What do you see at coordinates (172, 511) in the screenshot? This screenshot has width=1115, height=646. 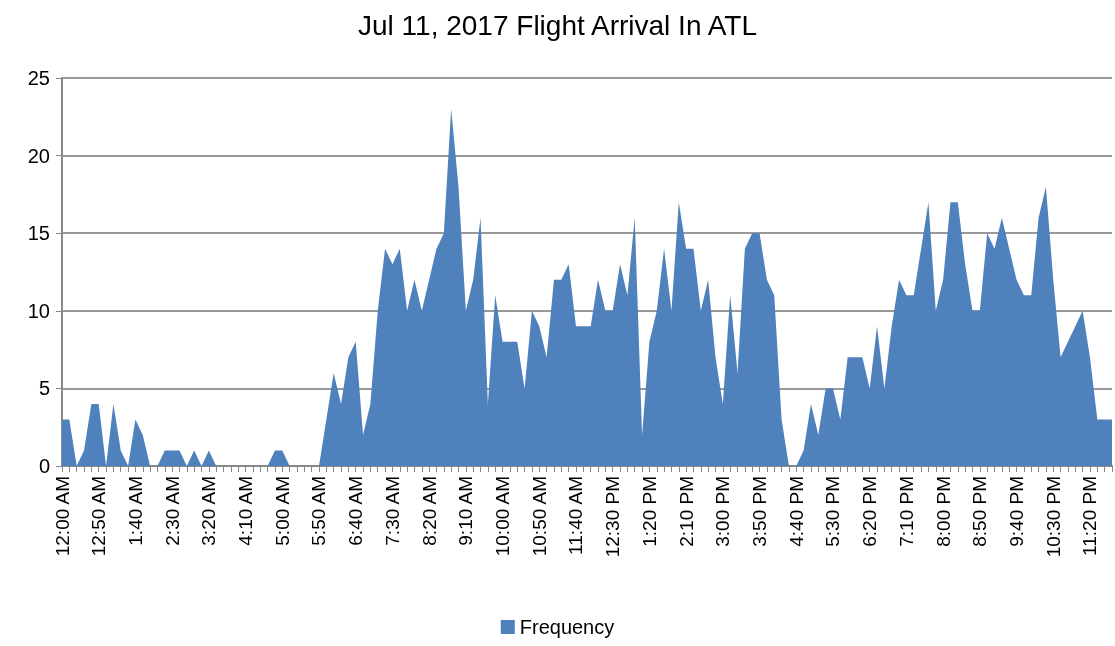 I see `x-tick-label: 2:30 AM` at bounding box center [172, 511].